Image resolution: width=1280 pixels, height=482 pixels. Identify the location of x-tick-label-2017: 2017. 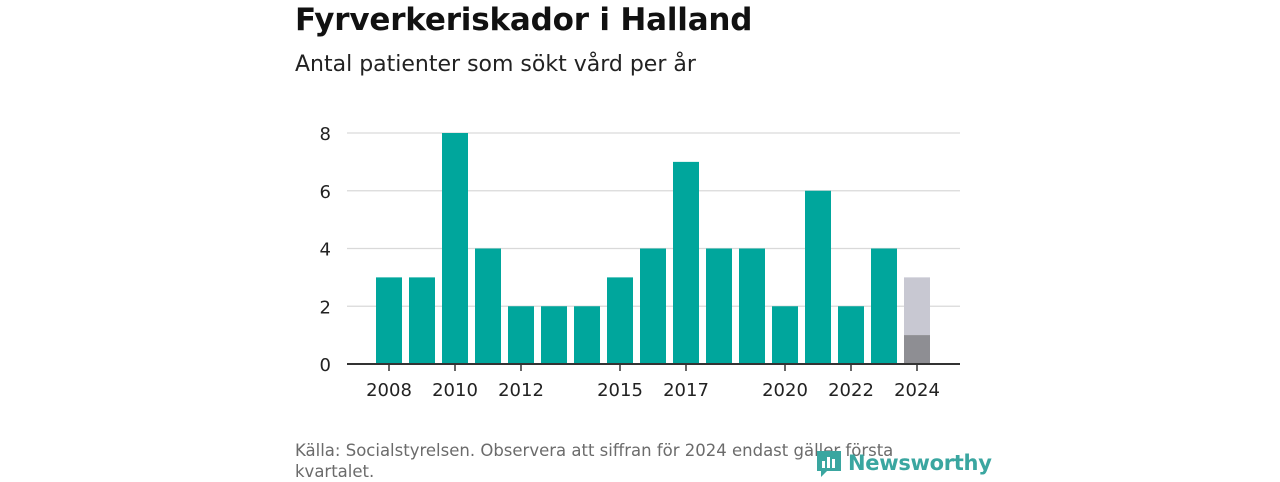
(686, 390).